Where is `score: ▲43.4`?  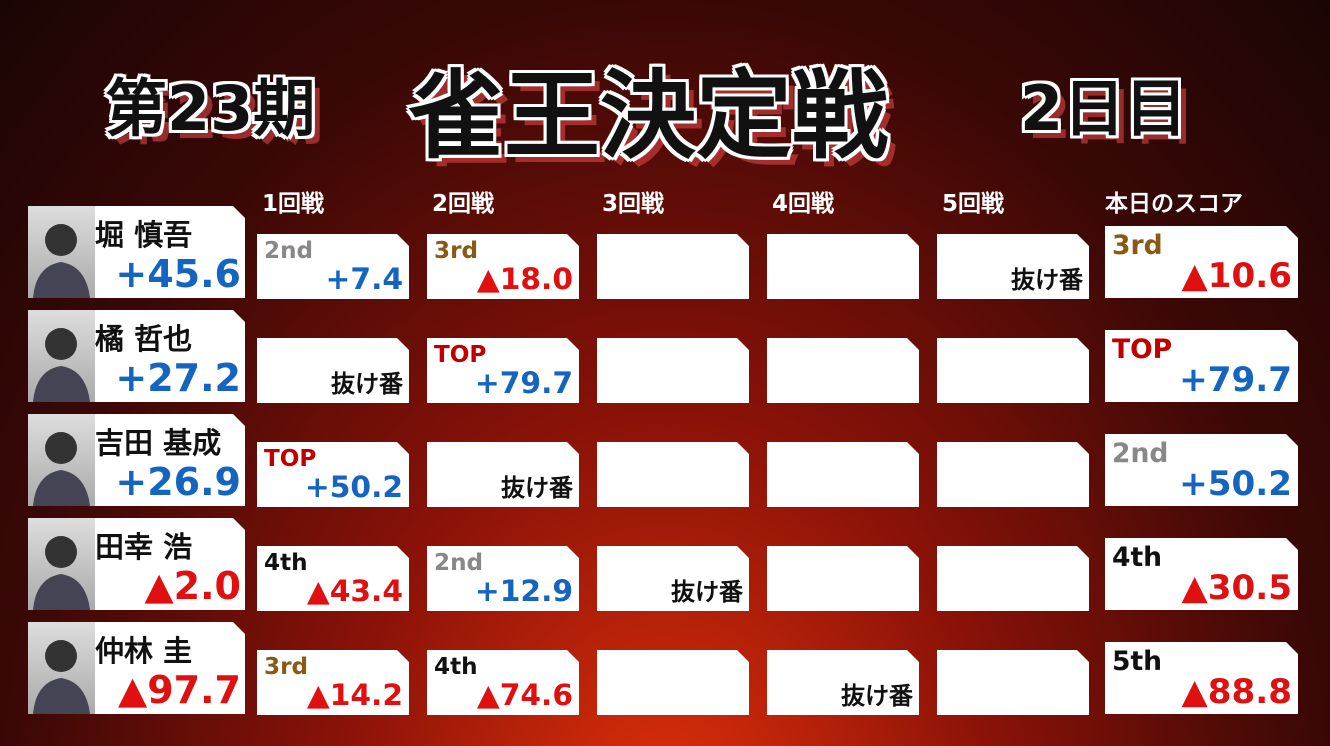 score: ▲43.4 is located at coordinates (354, 591).